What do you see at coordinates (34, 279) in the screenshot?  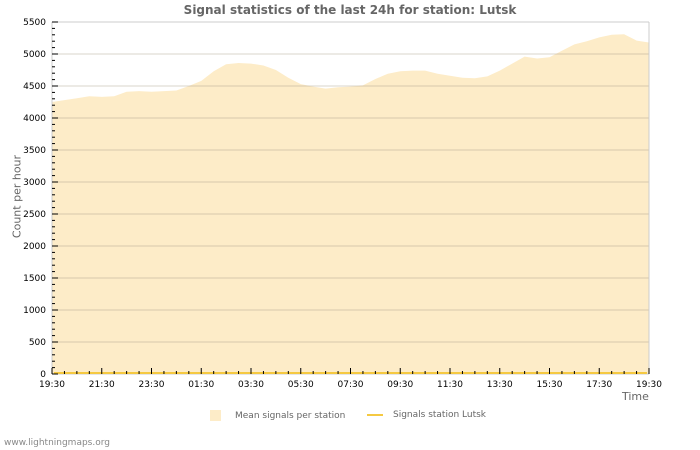 I see `svg-text: 1500` at bounding box center [34, 279].